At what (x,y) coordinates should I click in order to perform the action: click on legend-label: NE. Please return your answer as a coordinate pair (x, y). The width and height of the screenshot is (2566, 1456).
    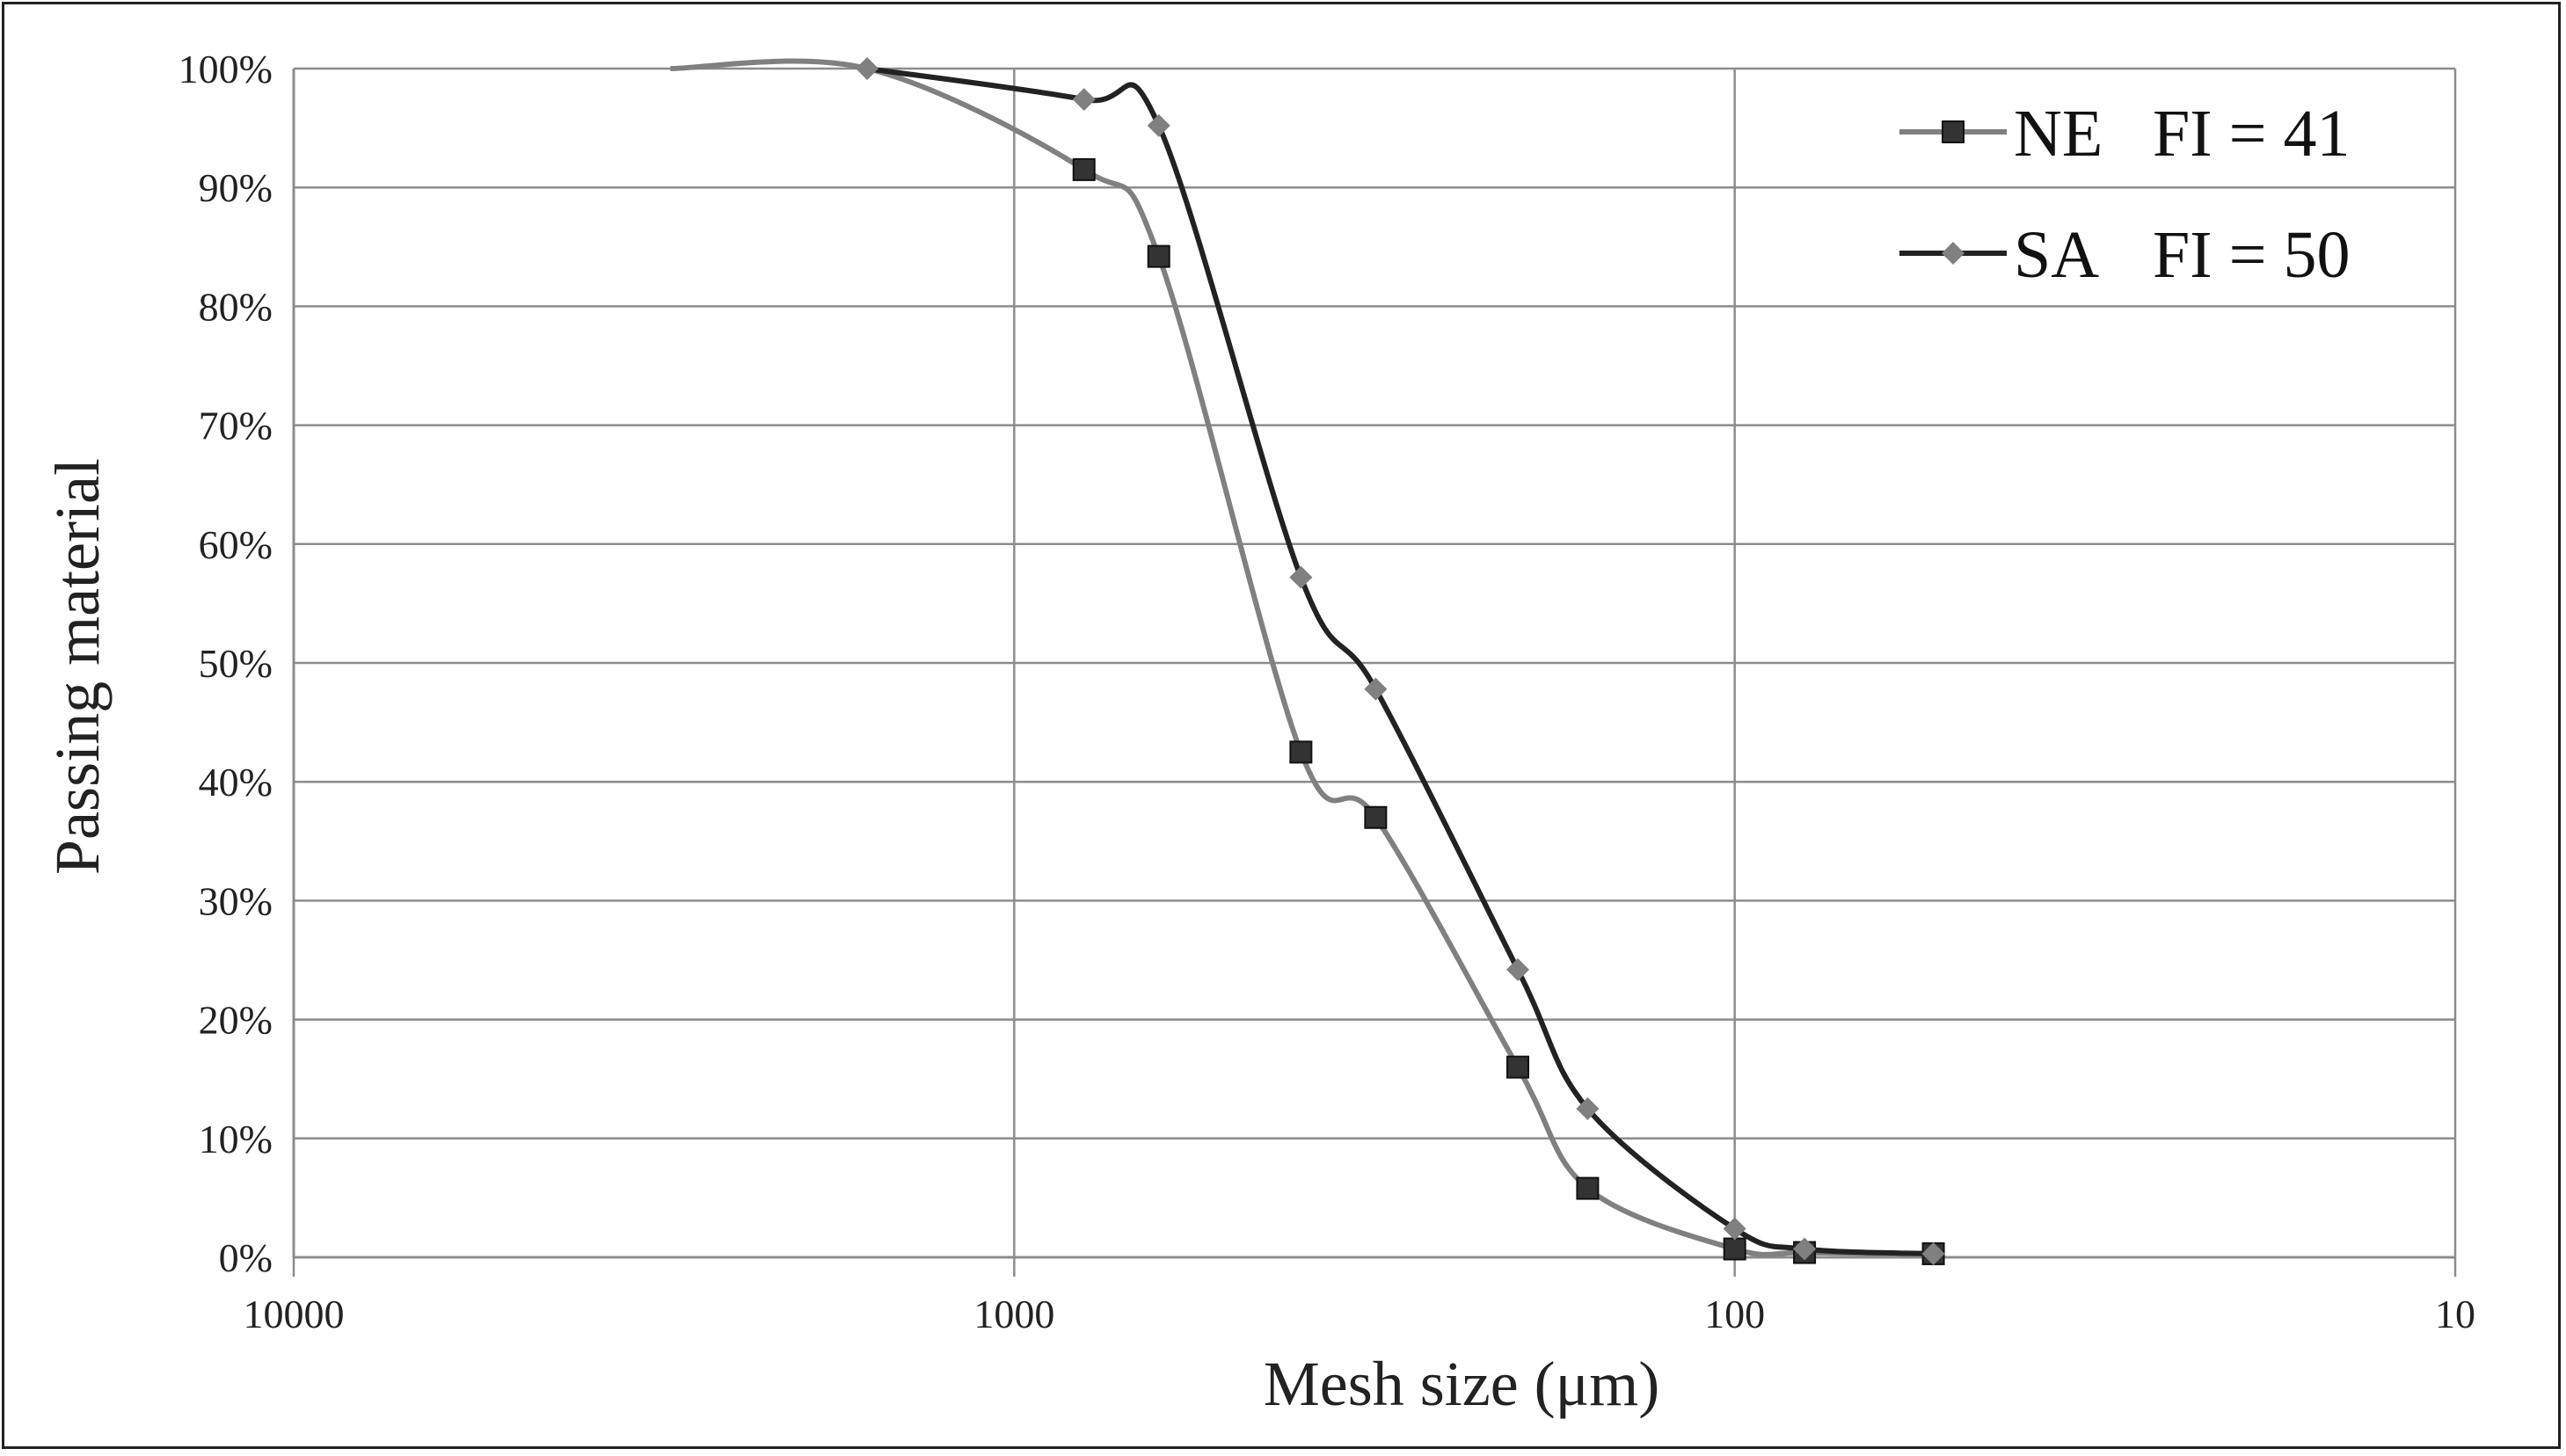
    Looking at the image, I should click on (2058, 134).